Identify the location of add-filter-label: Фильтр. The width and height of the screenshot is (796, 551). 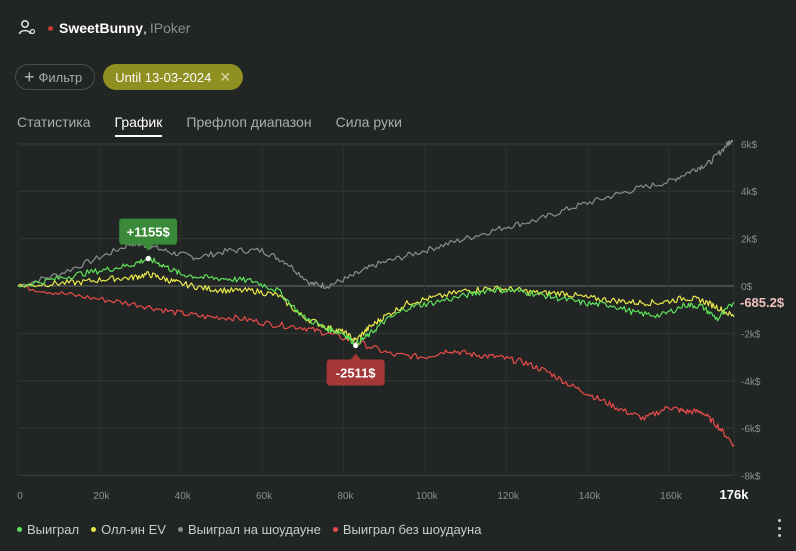
(60, 77).